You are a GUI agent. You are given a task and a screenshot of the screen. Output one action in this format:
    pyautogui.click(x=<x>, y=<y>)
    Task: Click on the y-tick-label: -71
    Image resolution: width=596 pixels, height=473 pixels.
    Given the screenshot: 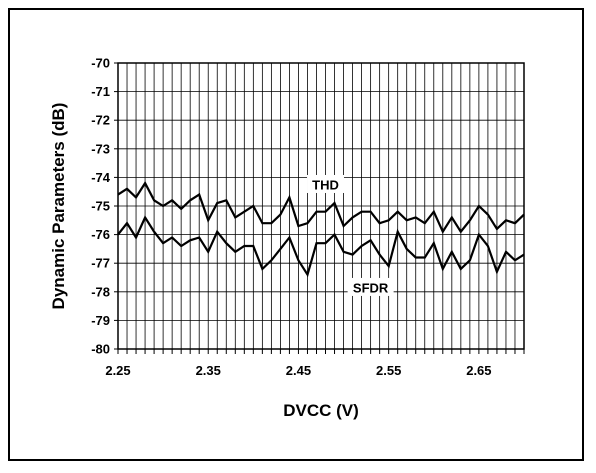 What is the action you would take?
    pyautogui.click(x=100, y=91)
    